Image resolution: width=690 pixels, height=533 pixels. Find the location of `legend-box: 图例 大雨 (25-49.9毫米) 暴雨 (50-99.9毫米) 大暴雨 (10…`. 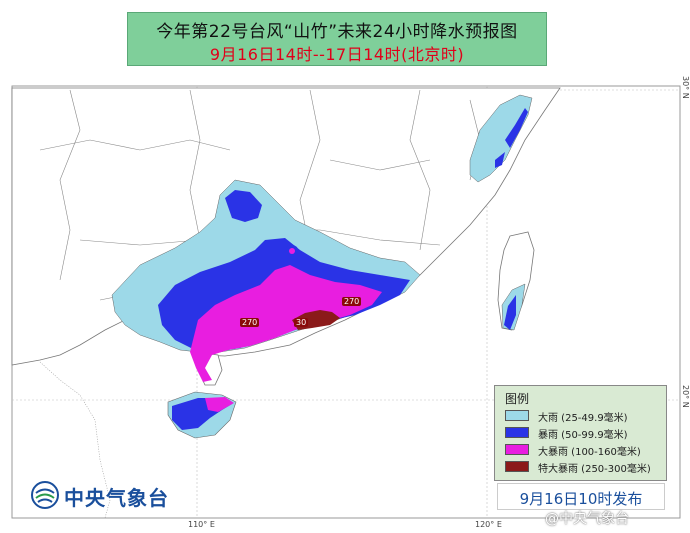

legend-box: 图例 大雨 (25-49.9毫米) 暴雨 (50-99.9毫米) 大暴雨 (10… is located at coordinates (580, 433).